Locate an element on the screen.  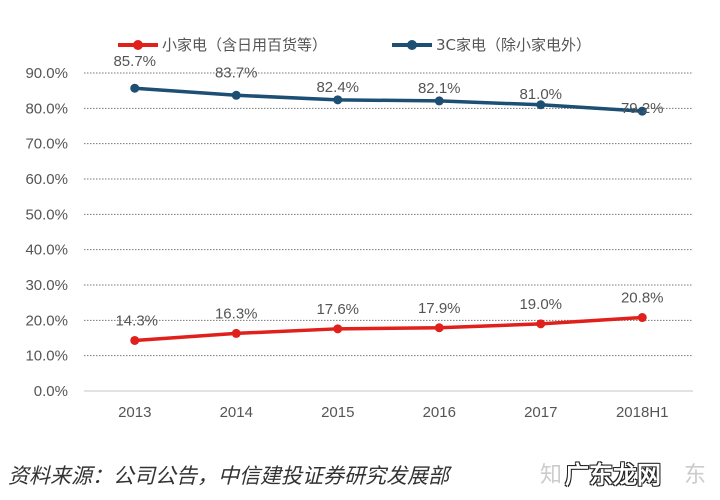
y-tick-label: 70.0% is located at coordinates (46, 144).